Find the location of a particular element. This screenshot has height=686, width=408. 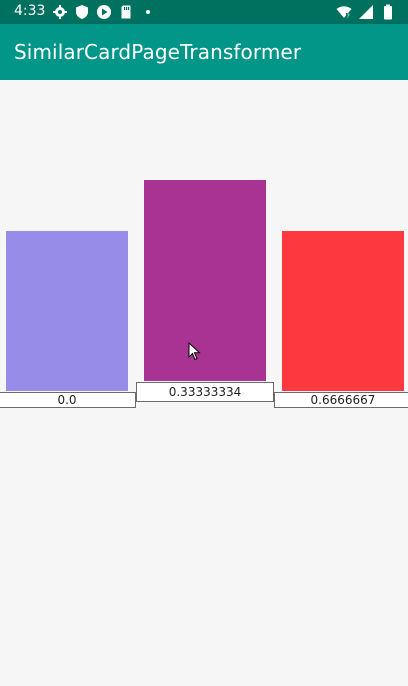

status-bar: 4:33 is located at coordinates (204, 12).